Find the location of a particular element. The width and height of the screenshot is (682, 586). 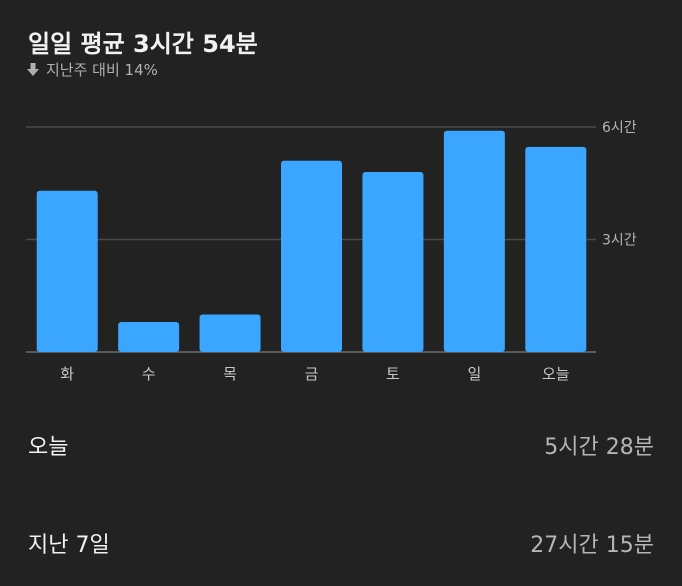

title: 일일 평균 3시간 54분 is located at coordinates (143, 44).